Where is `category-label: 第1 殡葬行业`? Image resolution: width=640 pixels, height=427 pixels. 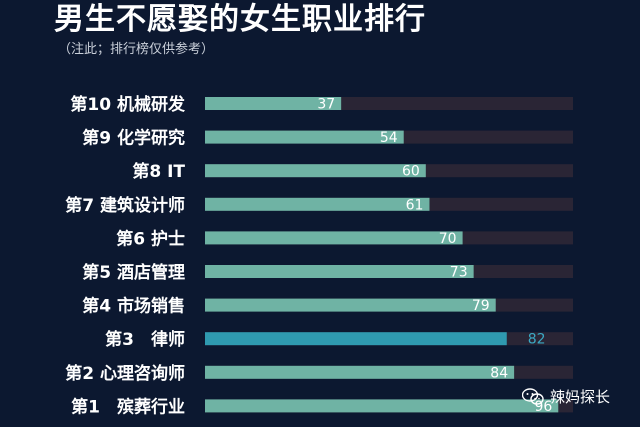 category-label: 第1 殡葬行业 is located at coordinates (128, 406).